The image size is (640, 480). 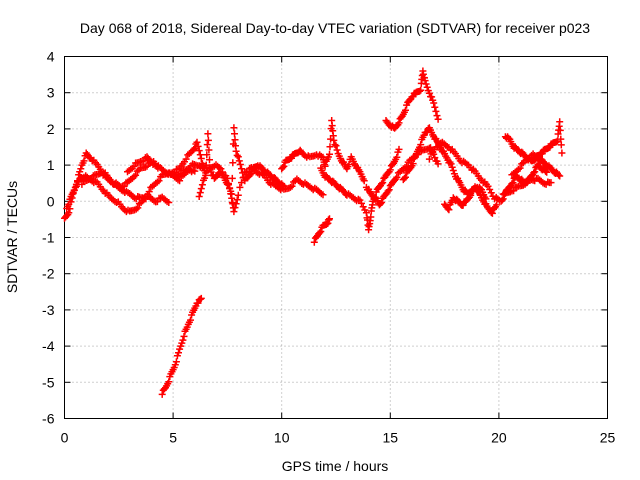 What do you see at coordinates (48, 346) in the screenshot?
I see `y-tick-label: -4` at bounding box center [48, 346].